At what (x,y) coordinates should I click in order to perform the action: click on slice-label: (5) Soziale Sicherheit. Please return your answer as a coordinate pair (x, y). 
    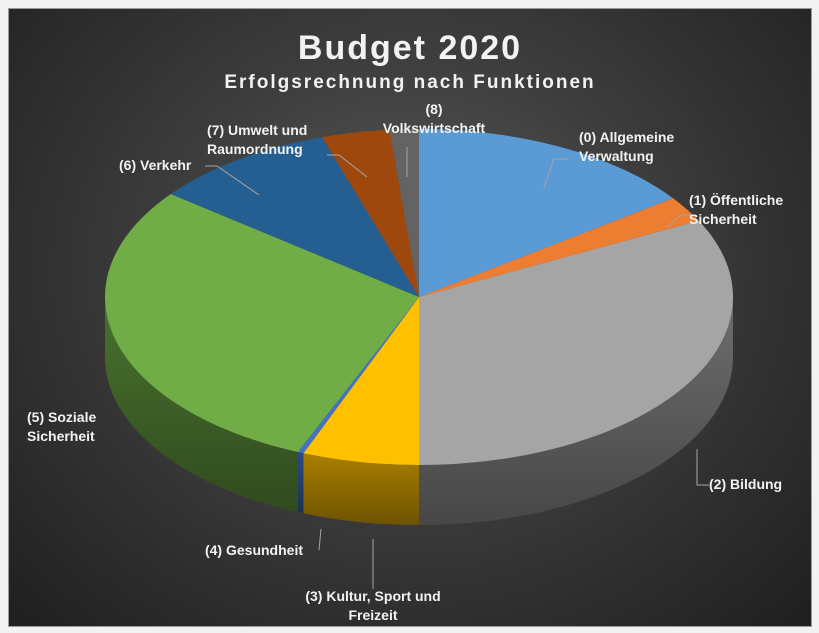
    Looking at the image, I should click on (61, 426).